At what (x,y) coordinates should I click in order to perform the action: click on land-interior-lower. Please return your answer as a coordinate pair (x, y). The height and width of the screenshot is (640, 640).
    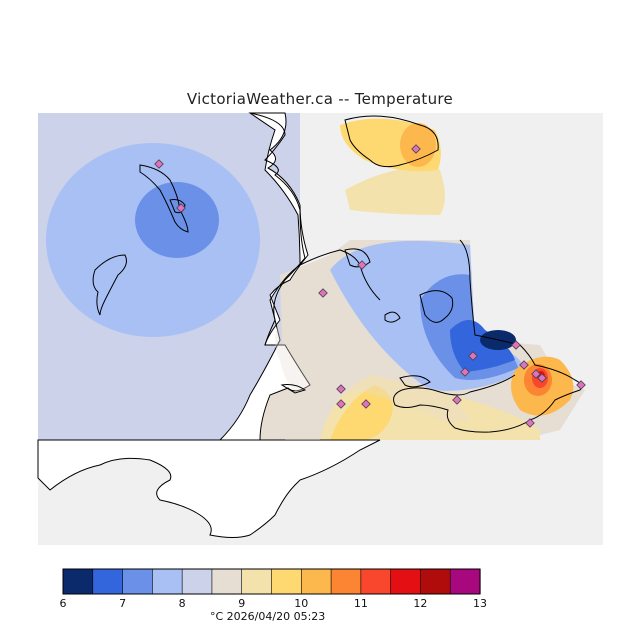
    Looking at the image, I should click on (372, 363).